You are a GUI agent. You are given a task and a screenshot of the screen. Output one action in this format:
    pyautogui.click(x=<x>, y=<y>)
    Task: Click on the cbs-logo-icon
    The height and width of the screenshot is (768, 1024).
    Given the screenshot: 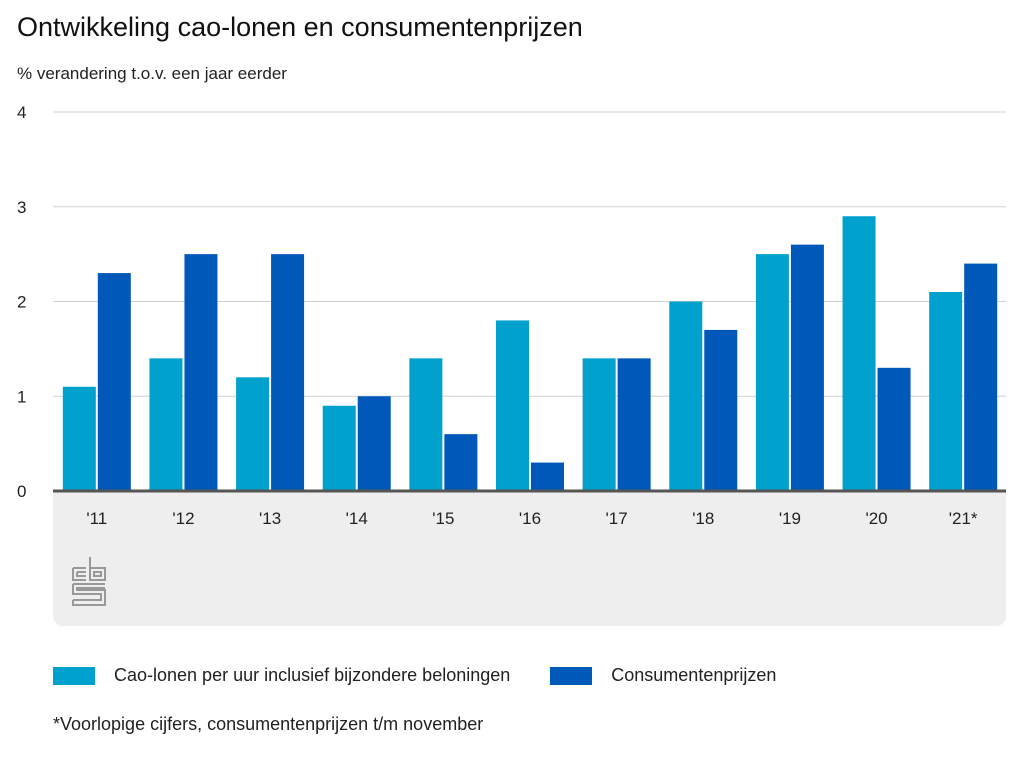 What is the action you would take?
    pyautogui.click(x=89, y=581)
    